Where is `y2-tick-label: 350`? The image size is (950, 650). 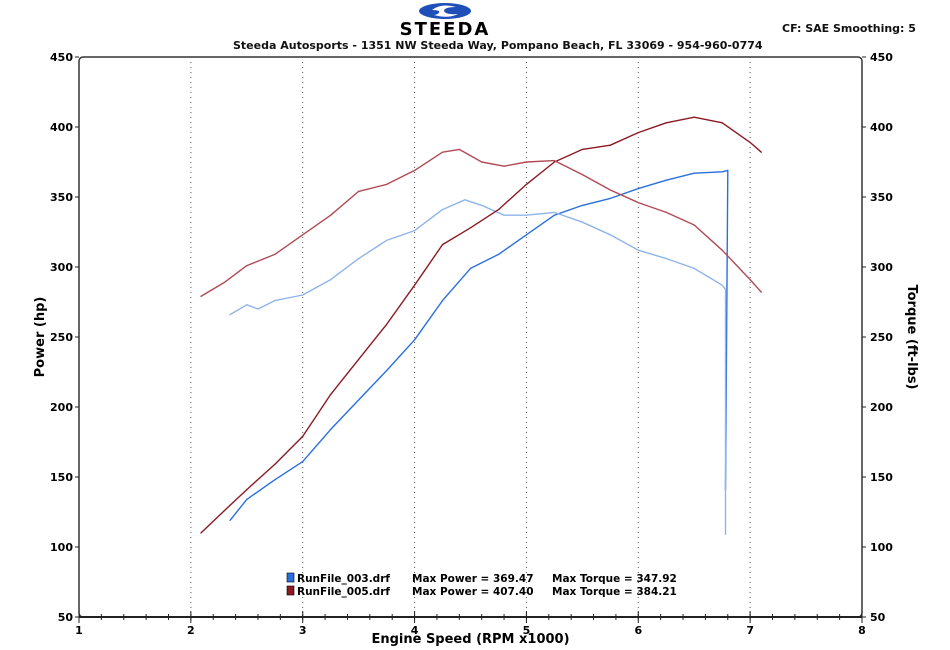 y2-tick-label: 350 is located at coordinates (881, 197).